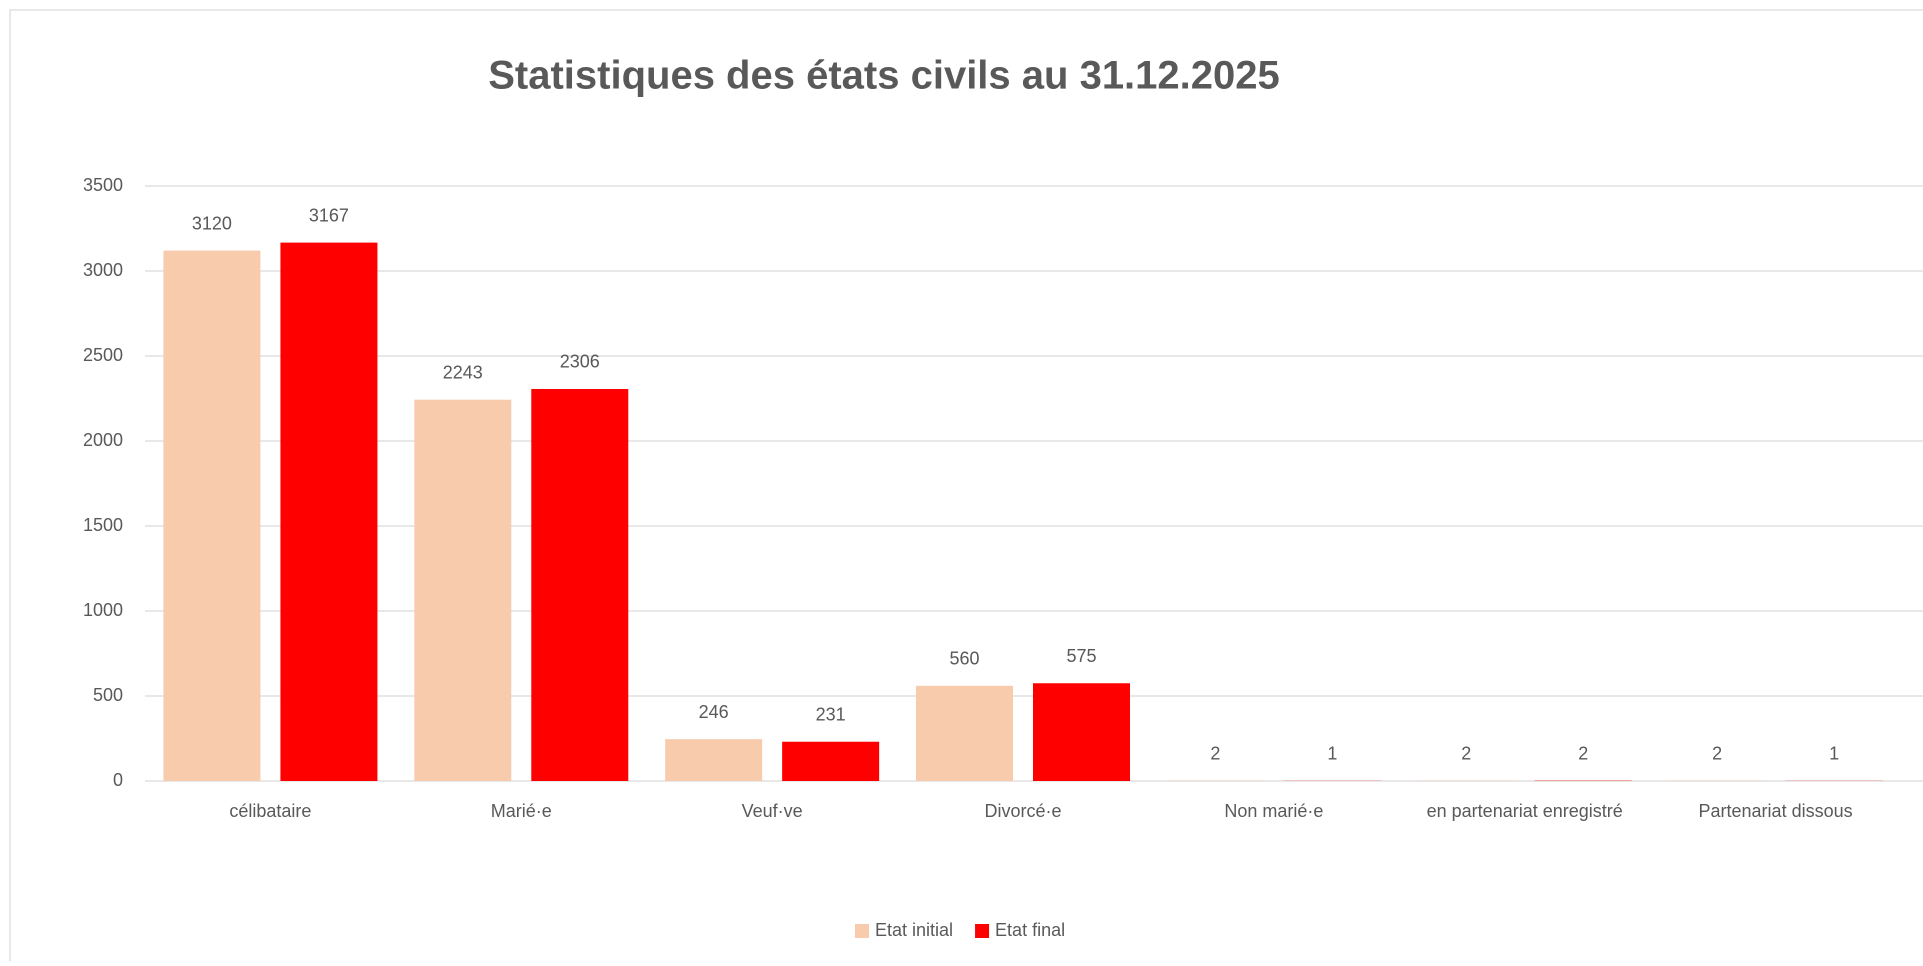 This screenshot has width=1923, height=966. What do you see at coordinates (103, 610) in the screenshot?
I see `y-tick-label: 1000` at bounding box center [103, 610].